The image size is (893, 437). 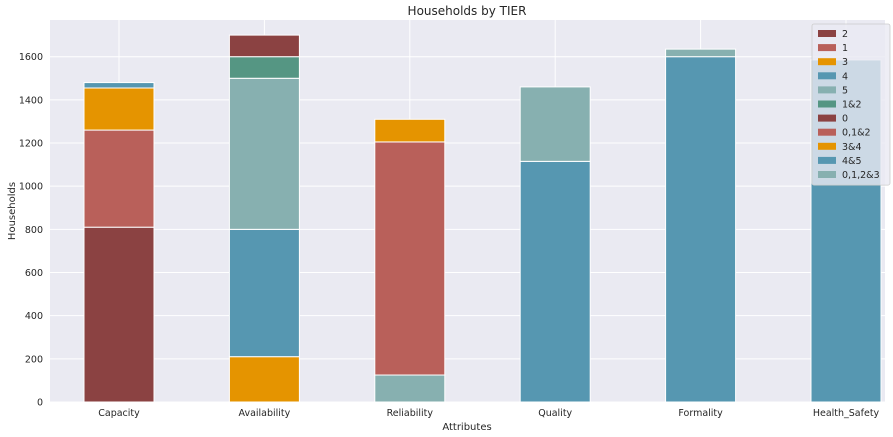 What do you see at coordinates (852, 161) in the screenshot?
I see `legend-label: 4&5` at bounding box center [852, 161].